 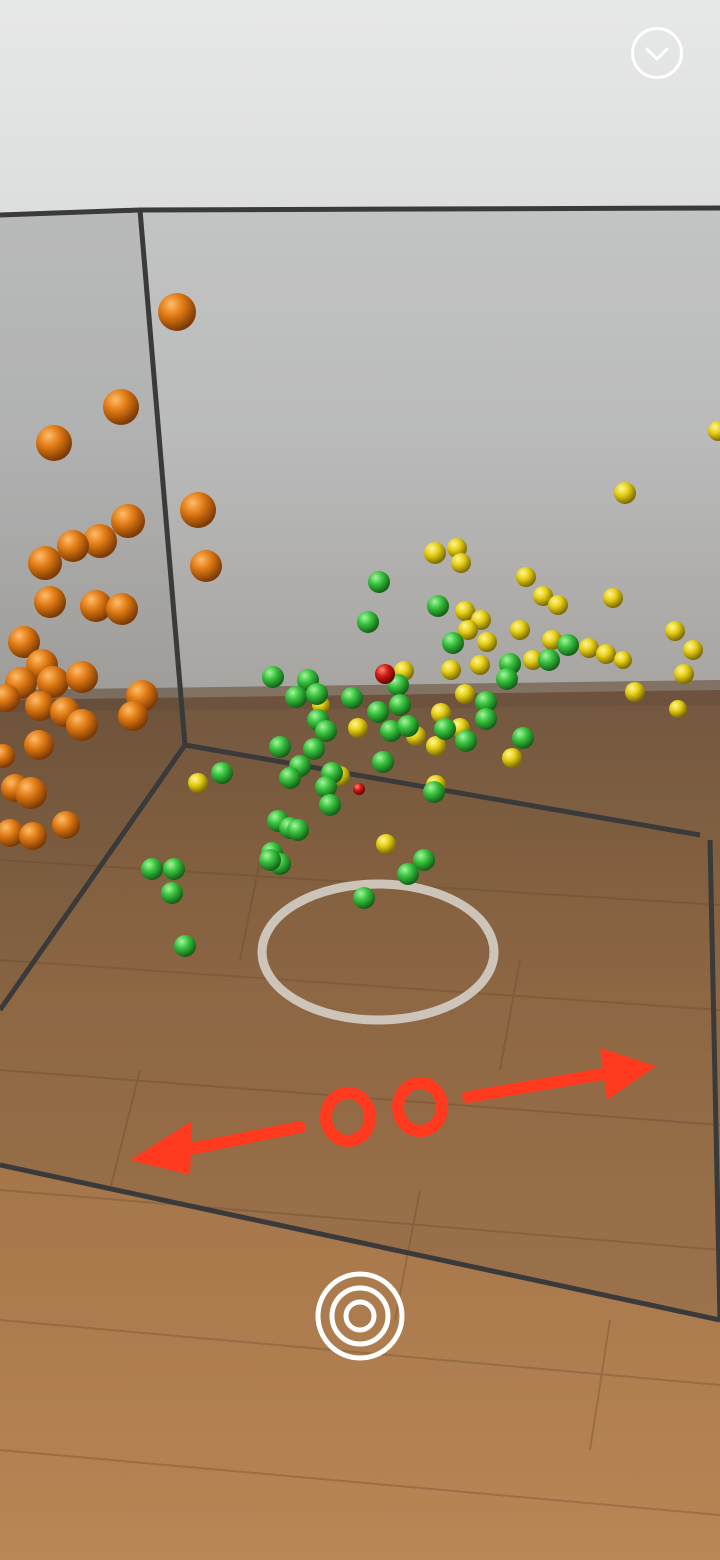 What do you see at coordinates (374, 729) in the screenshot?
I see `red-balls` at bounding box center [374, 729].